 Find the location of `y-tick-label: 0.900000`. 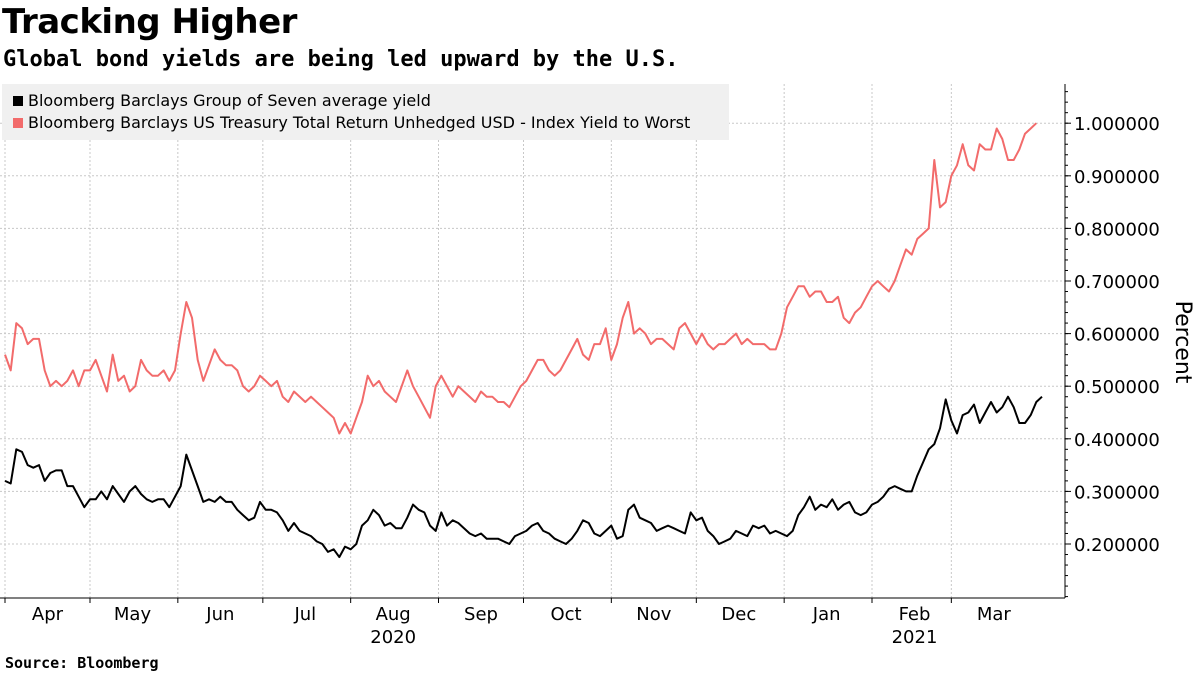

y-tick-label: 0.900000 is located at coordinates (1117, 177).